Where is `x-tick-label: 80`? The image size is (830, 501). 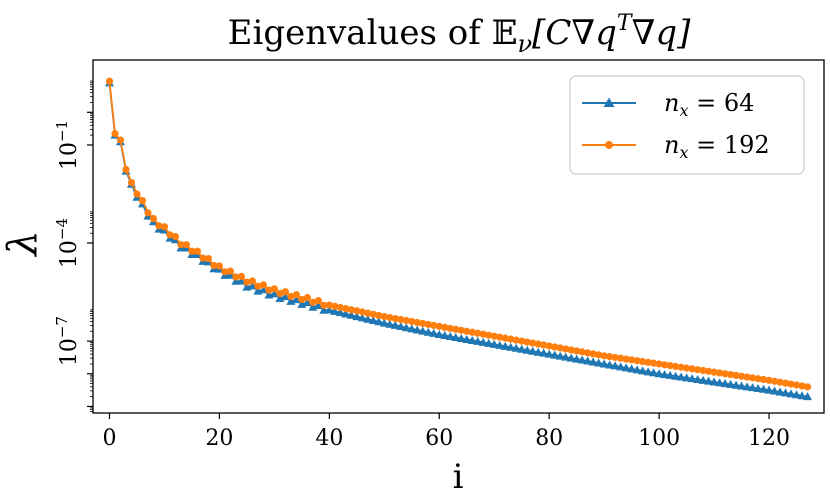
x-tick-label: 80 is located at coordinates (549, 438).